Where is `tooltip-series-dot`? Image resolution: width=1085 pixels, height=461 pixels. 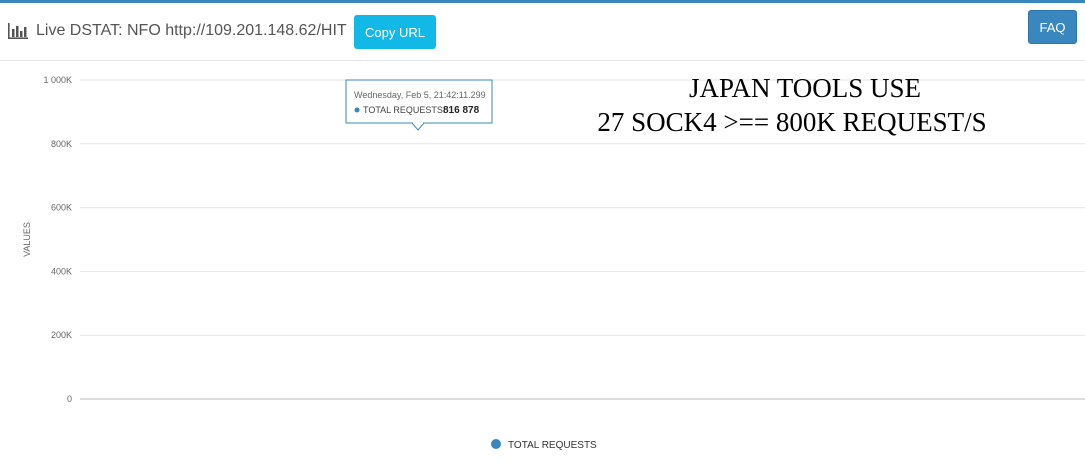 tooltip-series-dot is located at coordinates (357, 110).